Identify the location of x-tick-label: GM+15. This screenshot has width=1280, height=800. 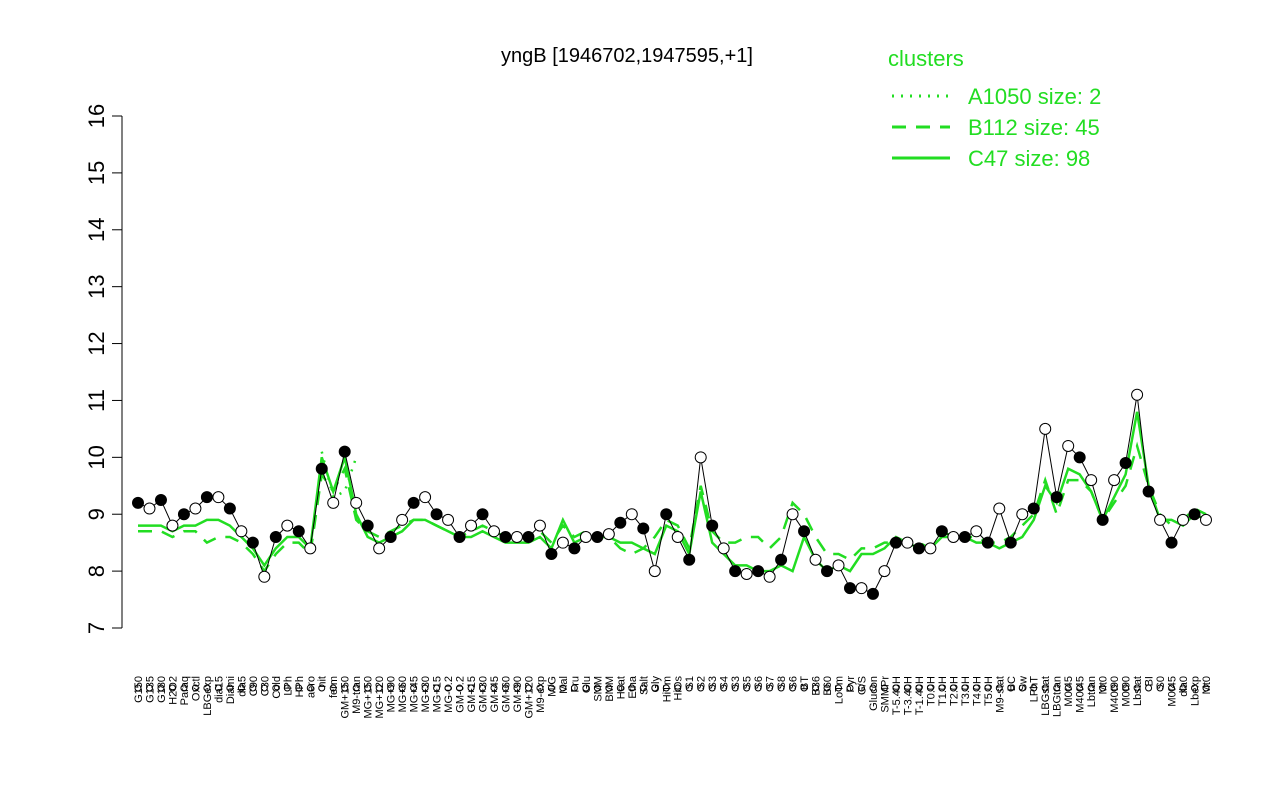
(472, 694).